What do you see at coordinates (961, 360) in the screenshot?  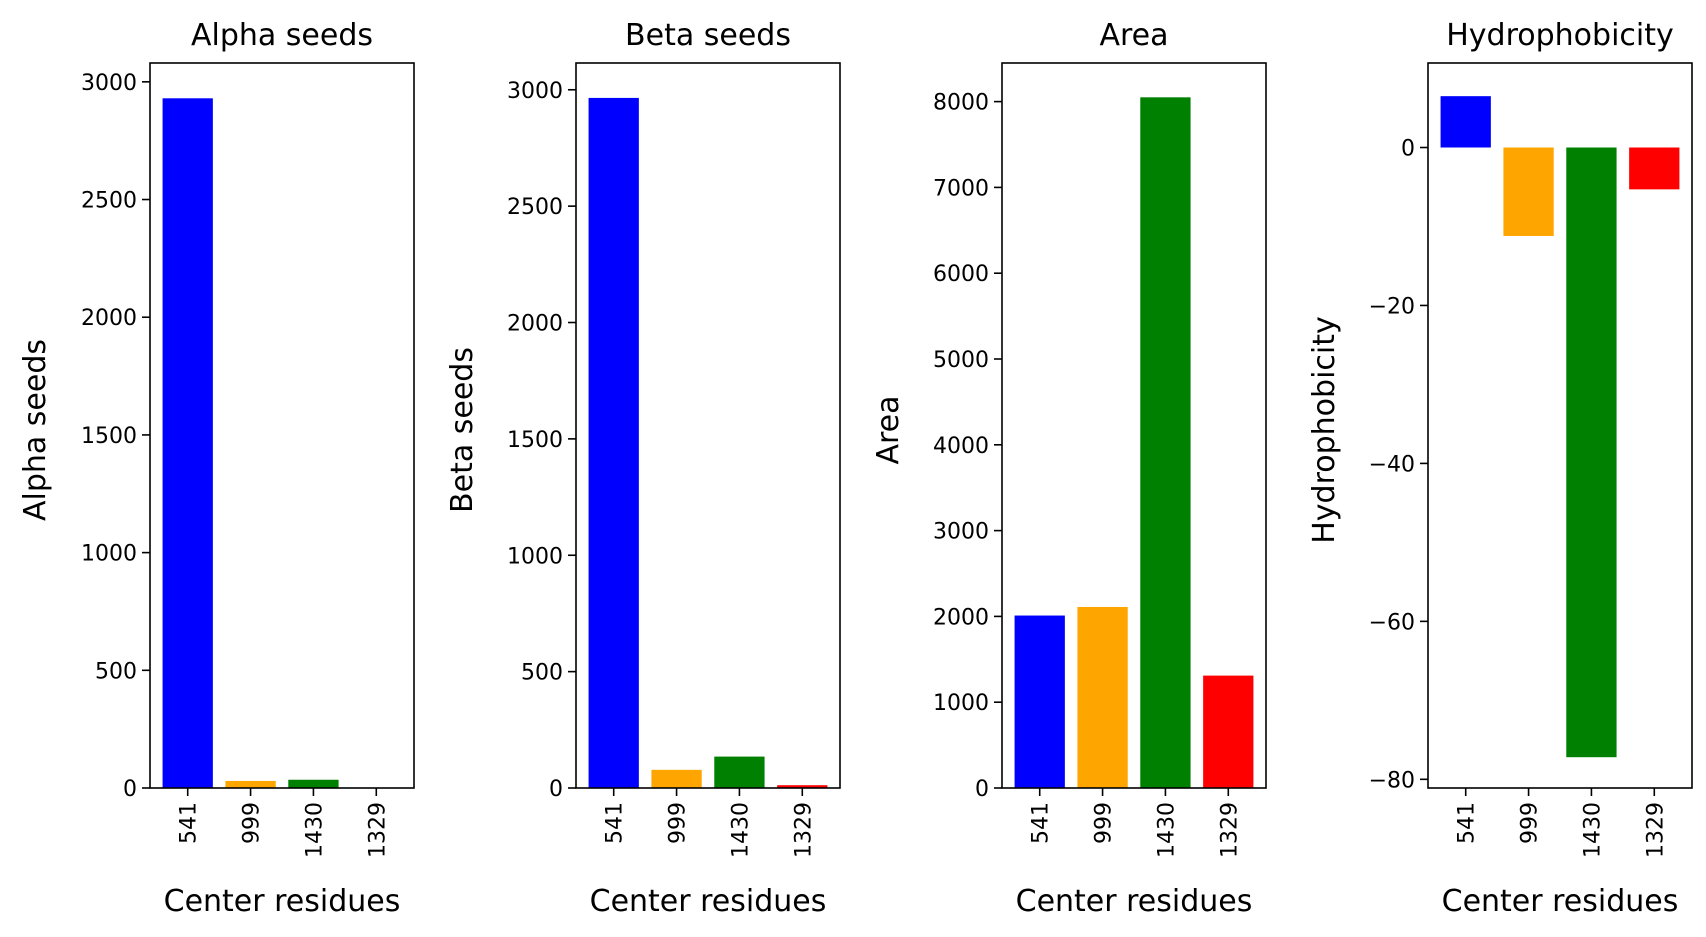 I see `y-tick-label: 5000` at bounding box center [961, 360].